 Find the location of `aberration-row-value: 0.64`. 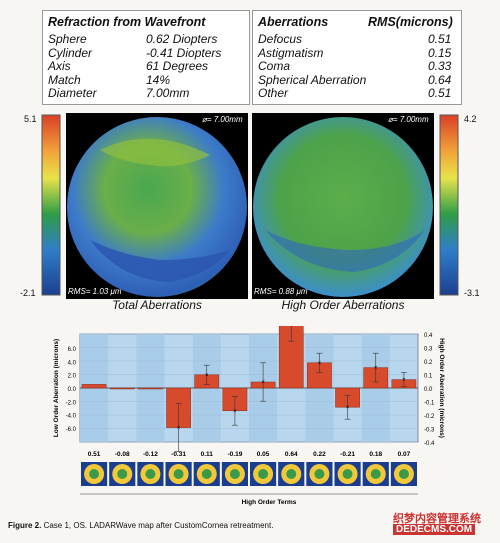

aberration-row-value: 0.64 is located at coordinates (440, 79).